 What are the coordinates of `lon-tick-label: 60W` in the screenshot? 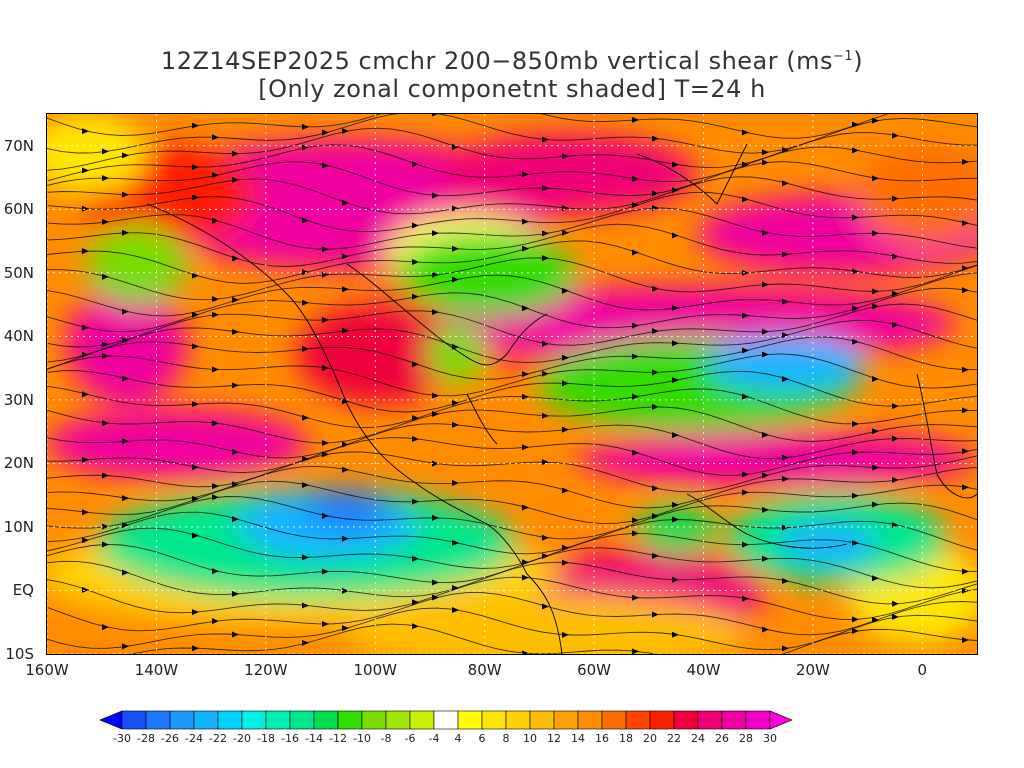 It's located at (594, 670).